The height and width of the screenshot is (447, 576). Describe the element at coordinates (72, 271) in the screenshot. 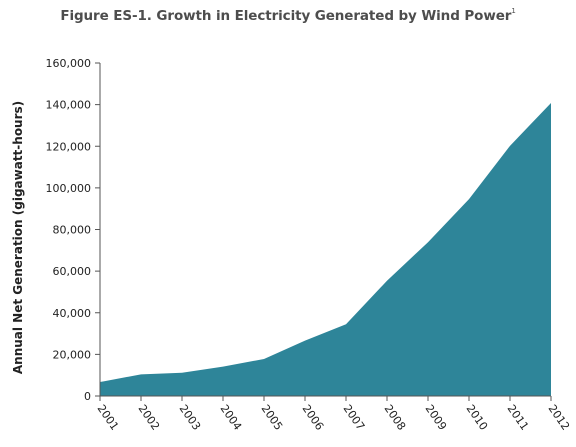

I see `y-tick-label: 60,000` at that location.